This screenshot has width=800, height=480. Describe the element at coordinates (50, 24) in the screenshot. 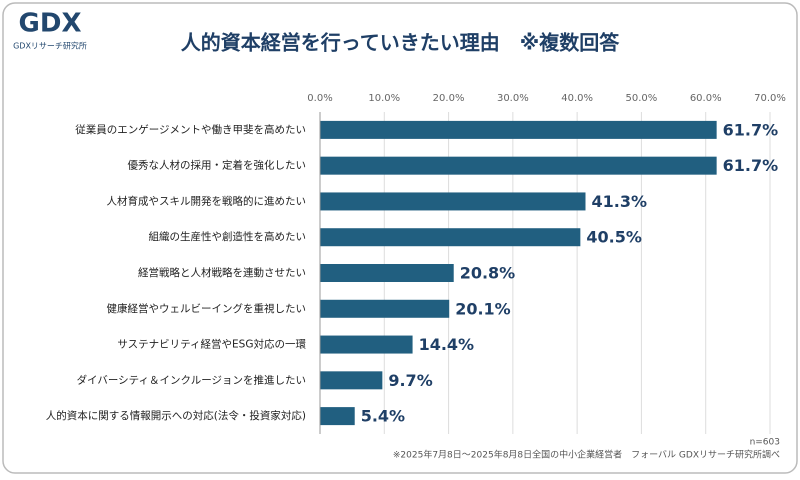

I see `logo: GDX` at that location.